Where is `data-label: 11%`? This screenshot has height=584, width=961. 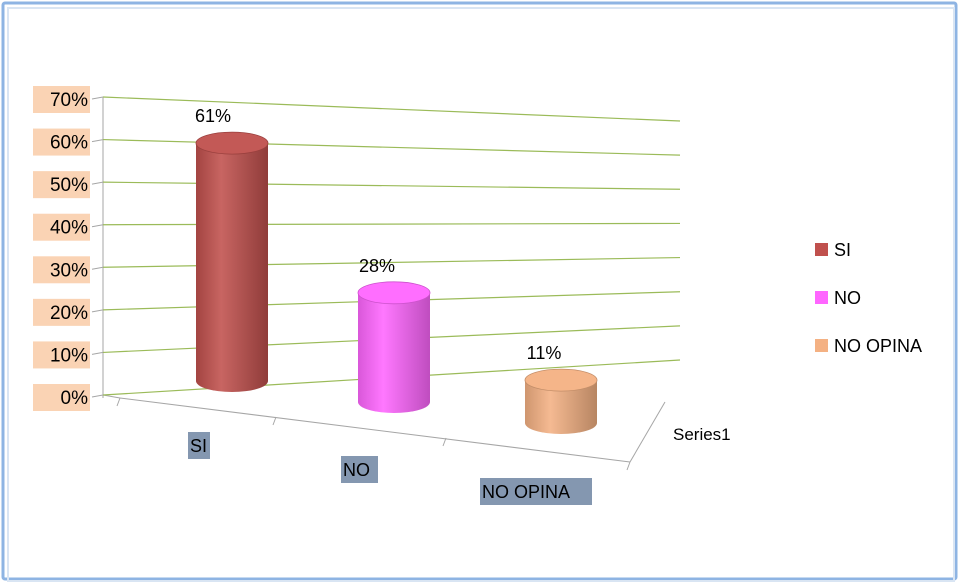
data-label: 11% is located at coordinates (544, 353).